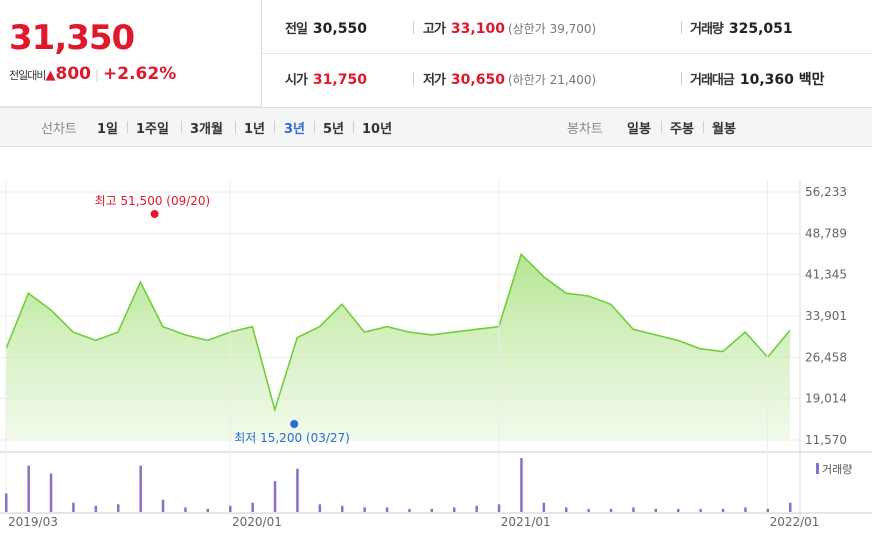 Image resolution: width=872 pixels, height=541 pixels. What do you see at coordinates (826, 399) in the screenshot?
I see `y-tick-label: 19,014` at bounding box center [826, 399].